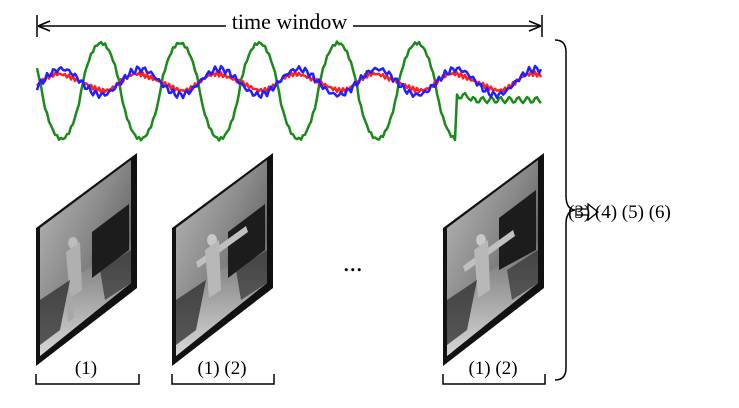 This screenshot has width=739, height=408. I want to click on time-window-text: time window, so click(289, 21).